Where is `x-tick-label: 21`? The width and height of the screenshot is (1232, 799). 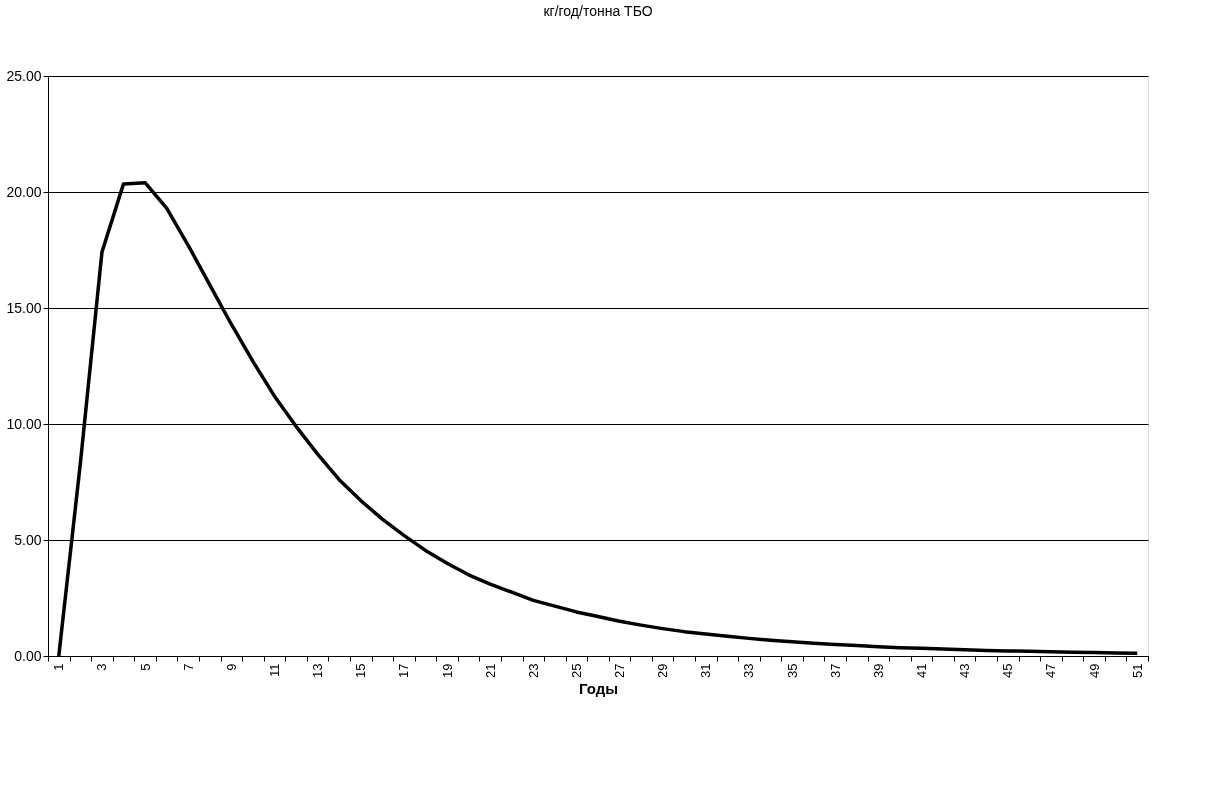 x-tick-label: 21 is located at coordinates (490, 670).